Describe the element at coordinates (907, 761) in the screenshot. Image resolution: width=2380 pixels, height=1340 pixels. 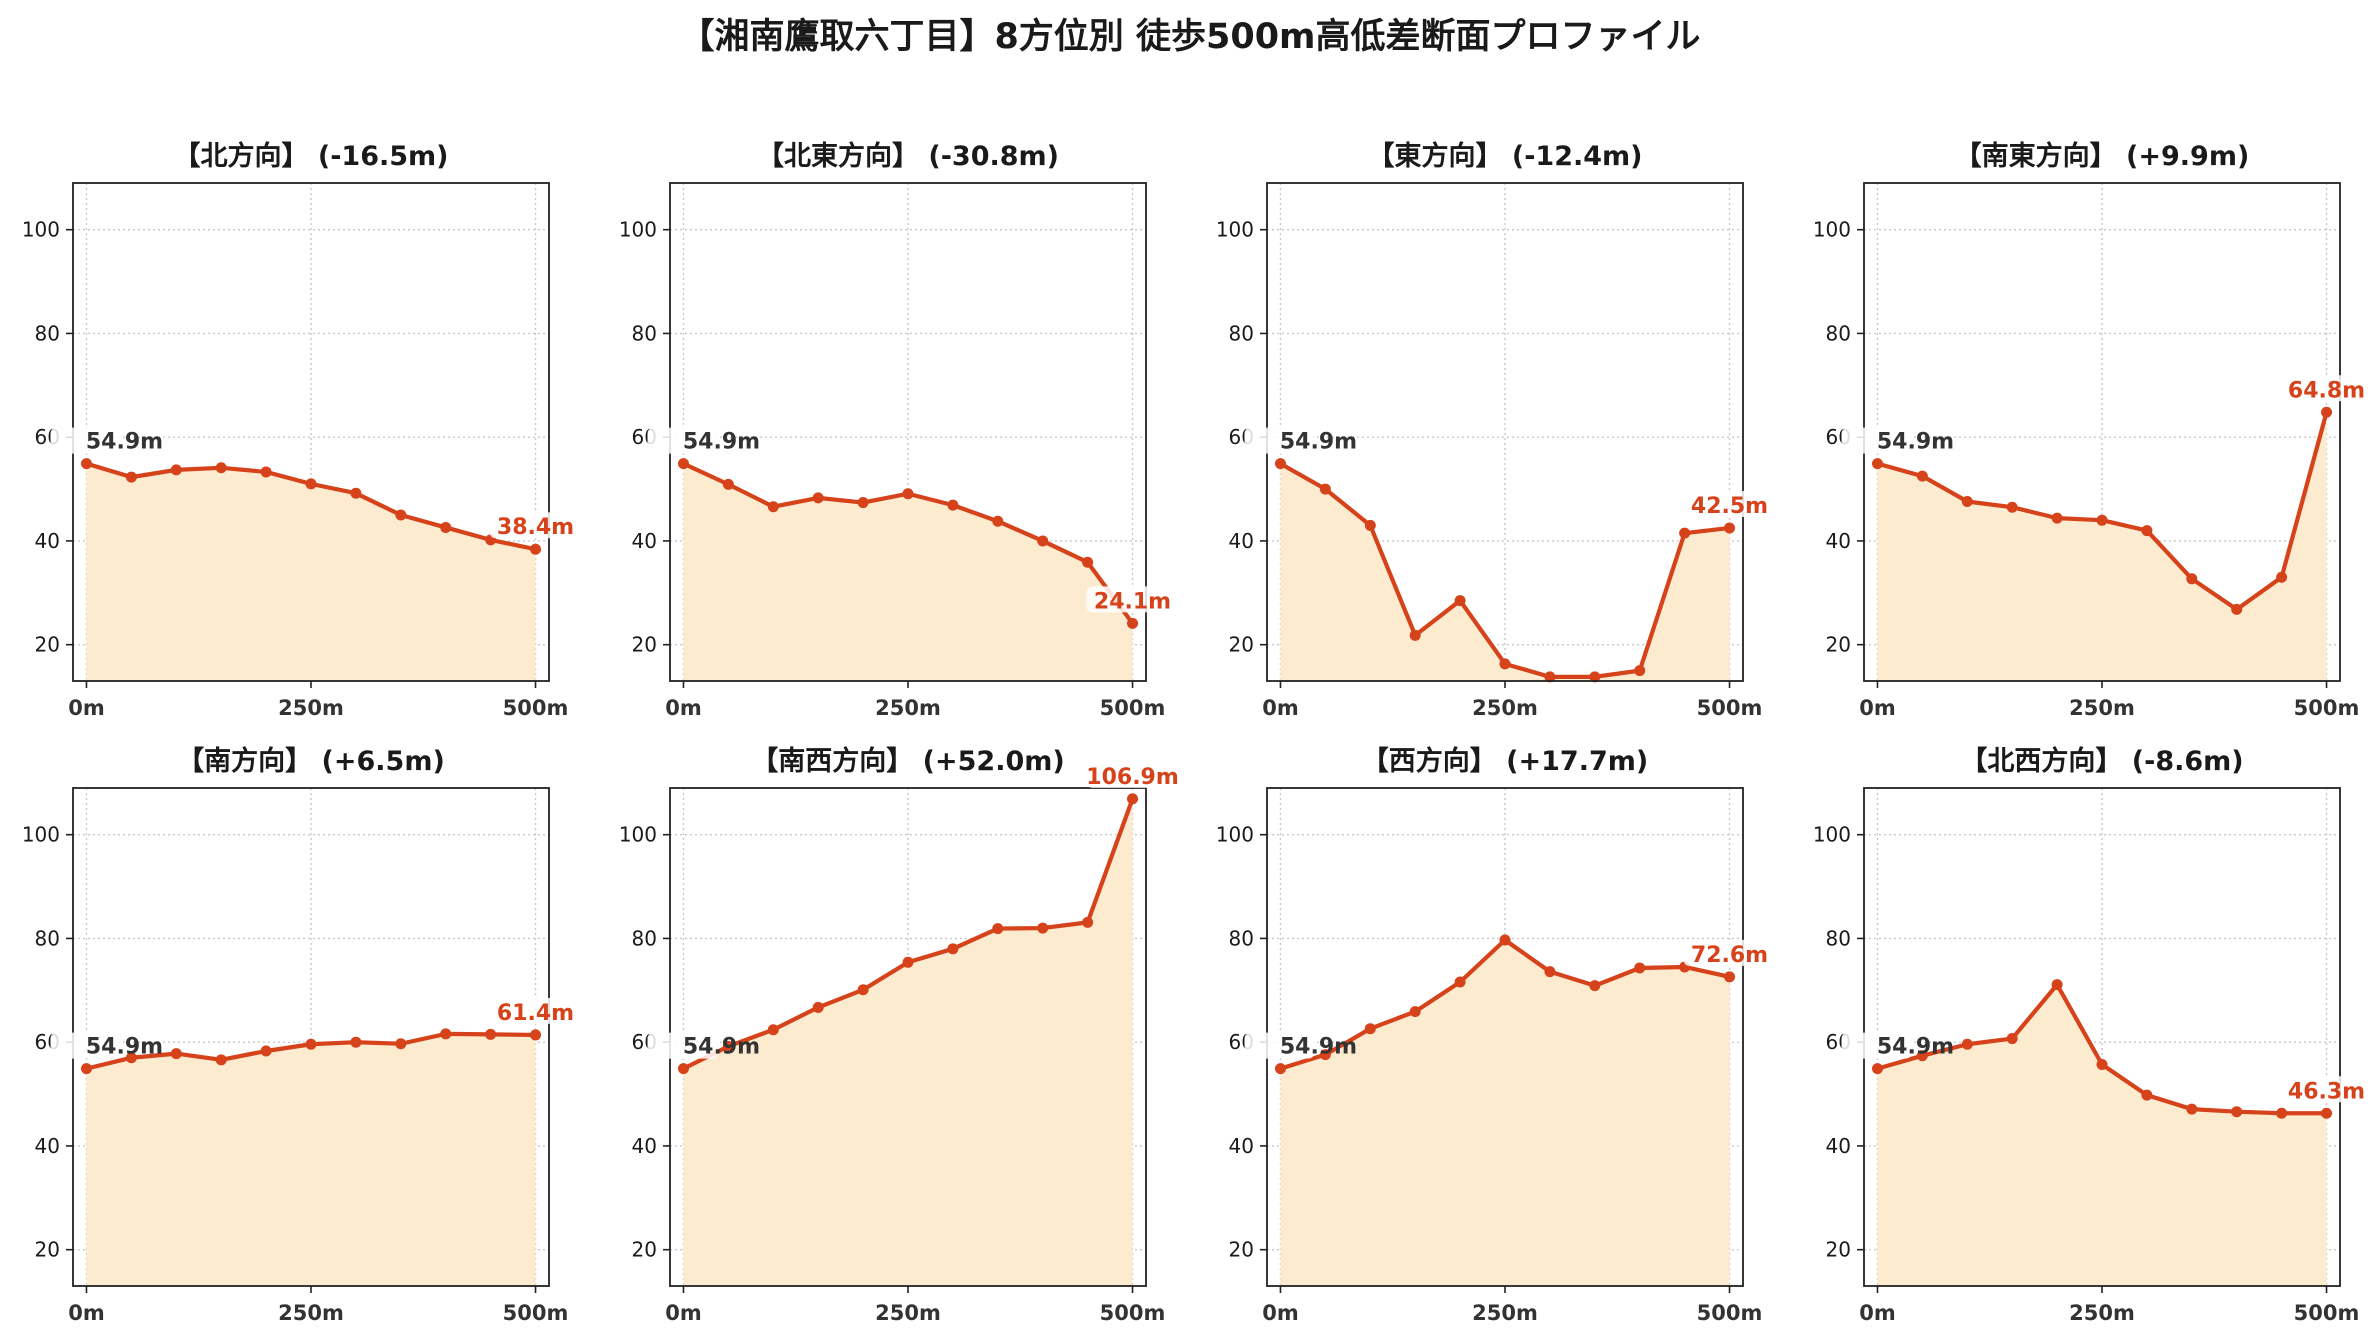
I see `panel-title: 【南西方向】 (+52.0m)` at that location.